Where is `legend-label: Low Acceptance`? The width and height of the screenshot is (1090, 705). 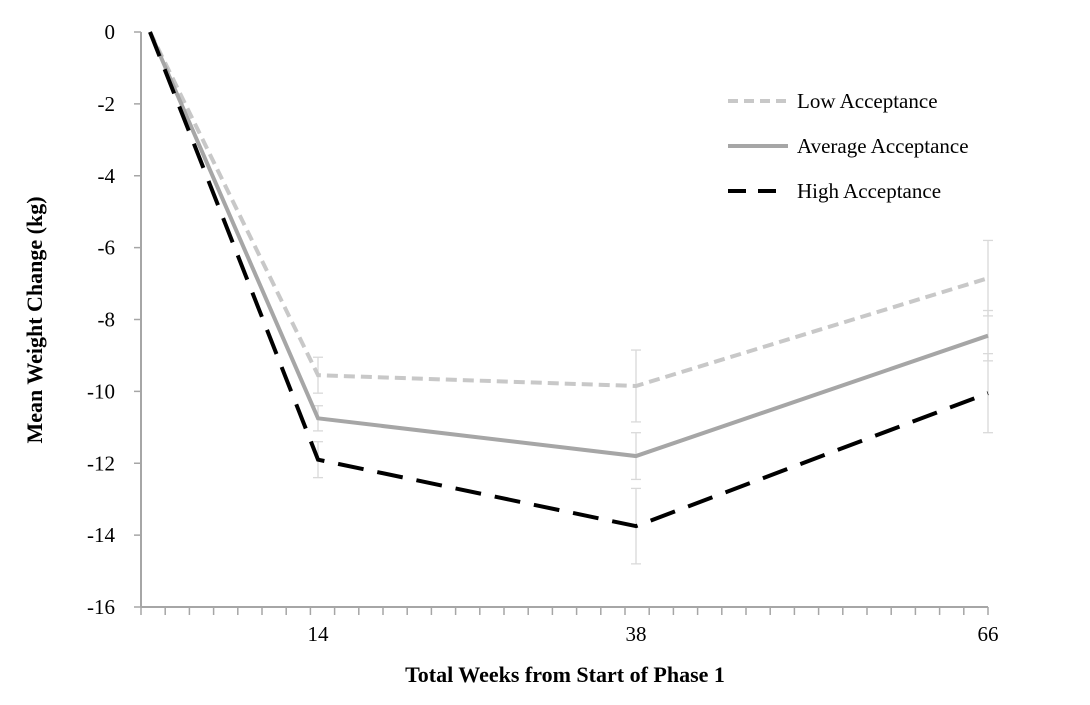
legend-label: Low Acceptance is located at coordinates (867, 101).